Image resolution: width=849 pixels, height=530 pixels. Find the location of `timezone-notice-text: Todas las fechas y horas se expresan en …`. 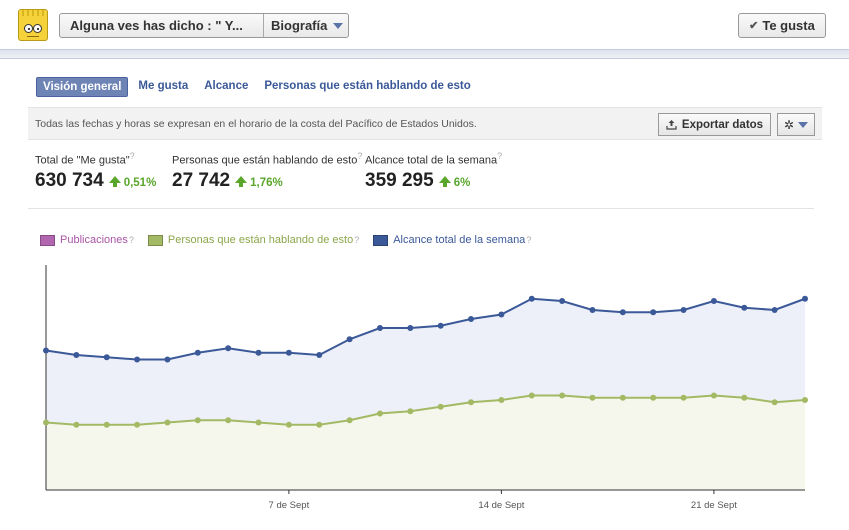

timezone-notice-text: Todas las fechas y horas se expresan en … is located at coordinates (256, 124).